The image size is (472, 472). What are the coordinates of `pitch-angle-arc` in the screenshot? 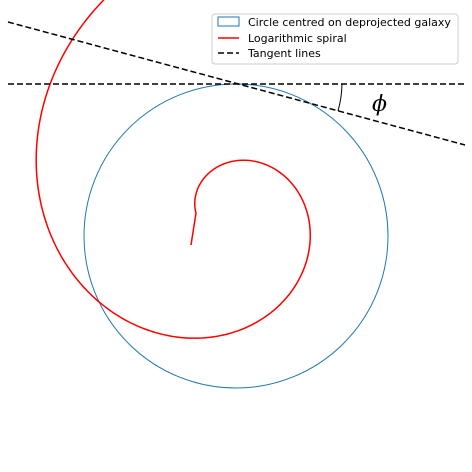 It's located at (340, 97).